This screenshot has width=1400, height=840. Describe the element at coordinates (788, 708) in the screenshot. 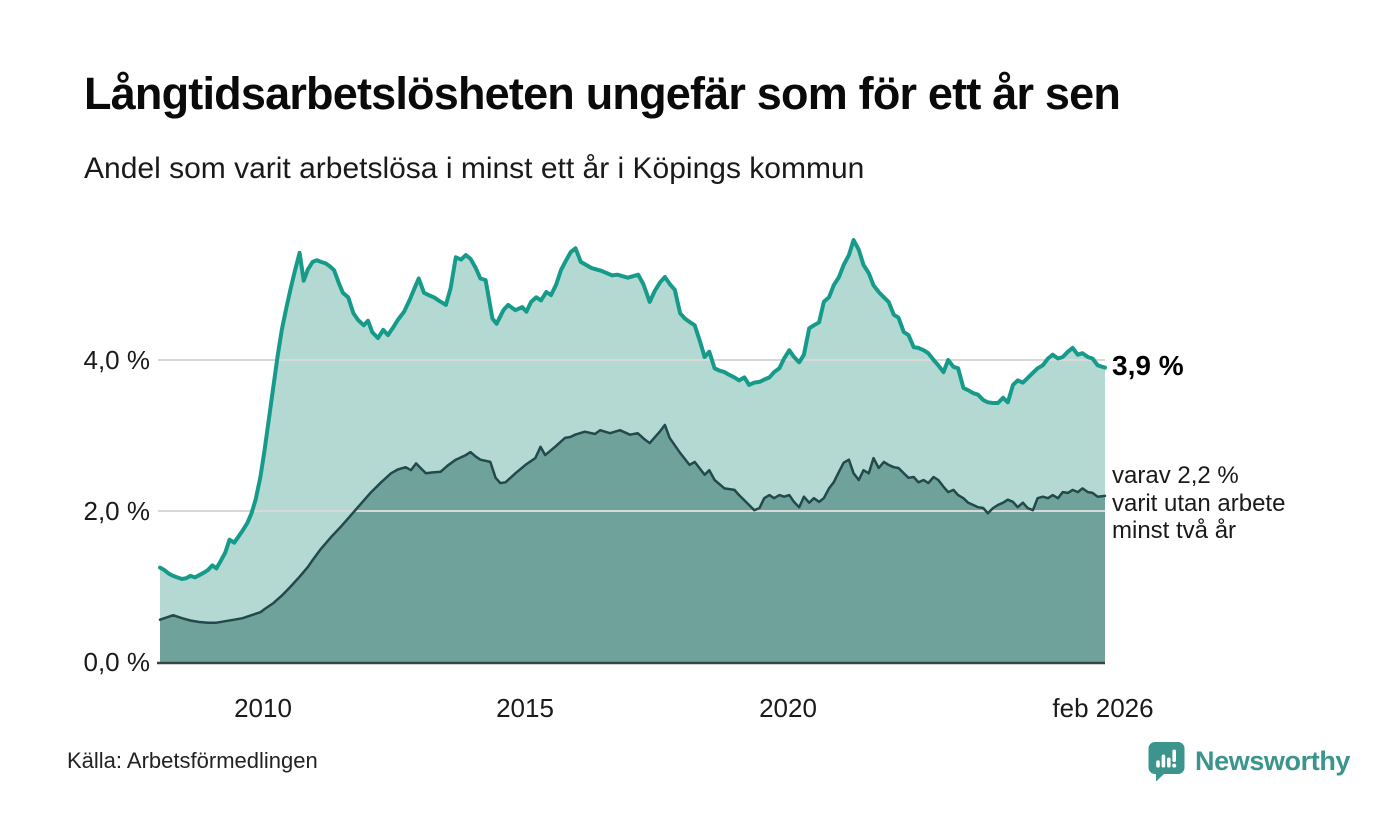

I see `x-axis-tick-2020: 2020` at that location.